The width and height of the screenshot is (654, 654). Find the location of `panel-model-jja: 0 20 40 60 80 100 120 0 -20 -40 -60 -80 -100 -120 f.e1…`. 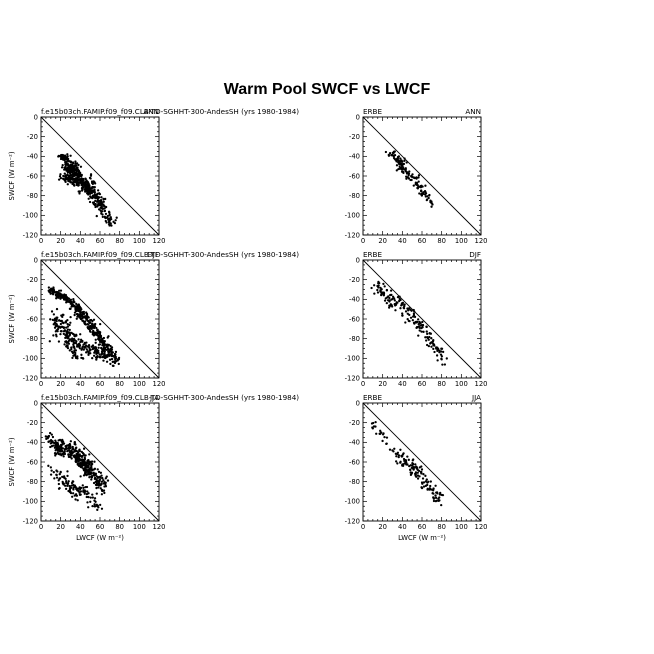

panel-model-jja: 0 20 40 60 80 100 120 0 -20 -40 -60 -80 -100 -120 f.e1… is located at coordinates (153, 467).